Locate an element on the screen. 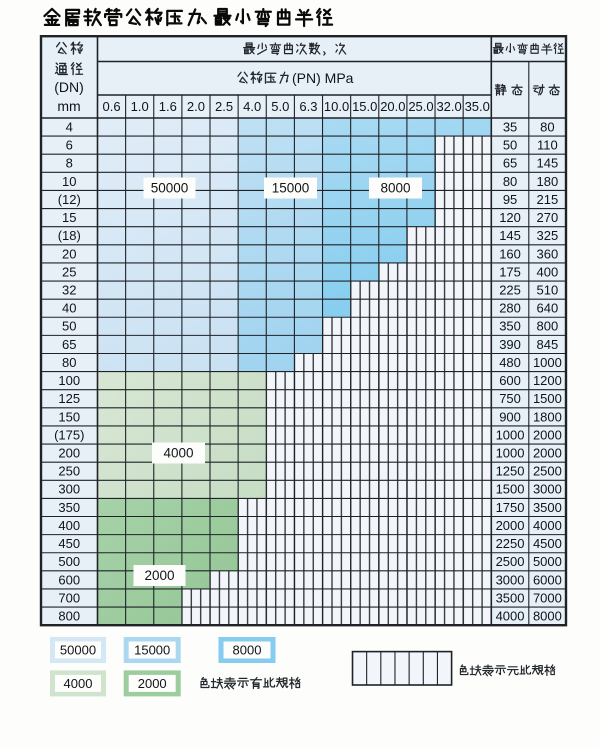 This screenshot has width=600, height=748. svg-text: 20 is located at coordinates (69, 253).